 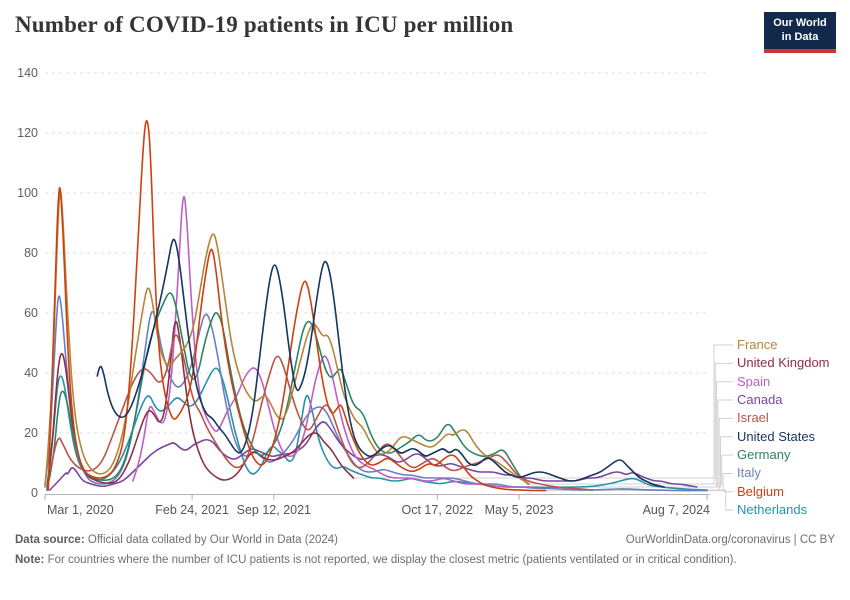 I want to click on x-tick-label: Mar 1, 2020, so click(x=80, y=510).